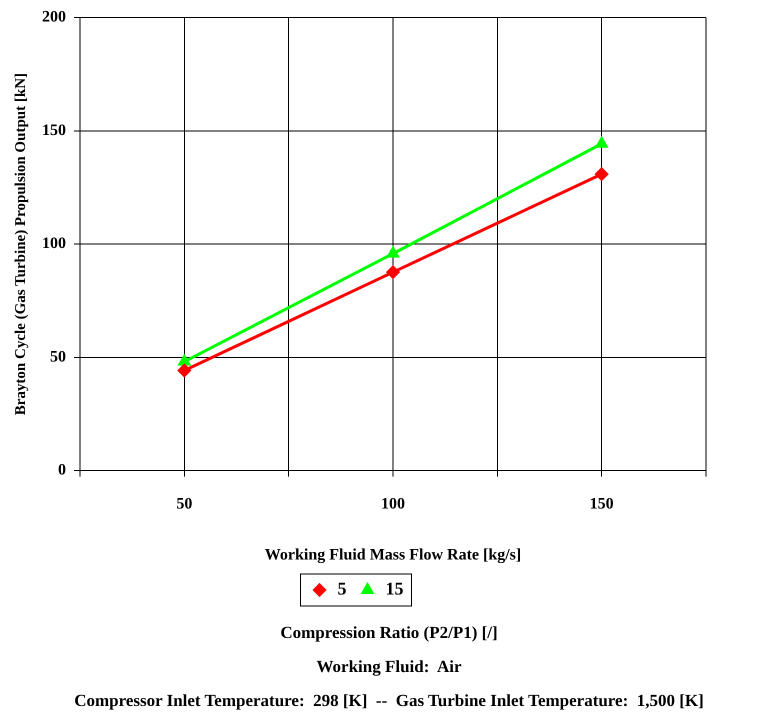  Describe the element at coordinates (54, 243) in the screenshot. I see `y-tick-label: 100` at that location.